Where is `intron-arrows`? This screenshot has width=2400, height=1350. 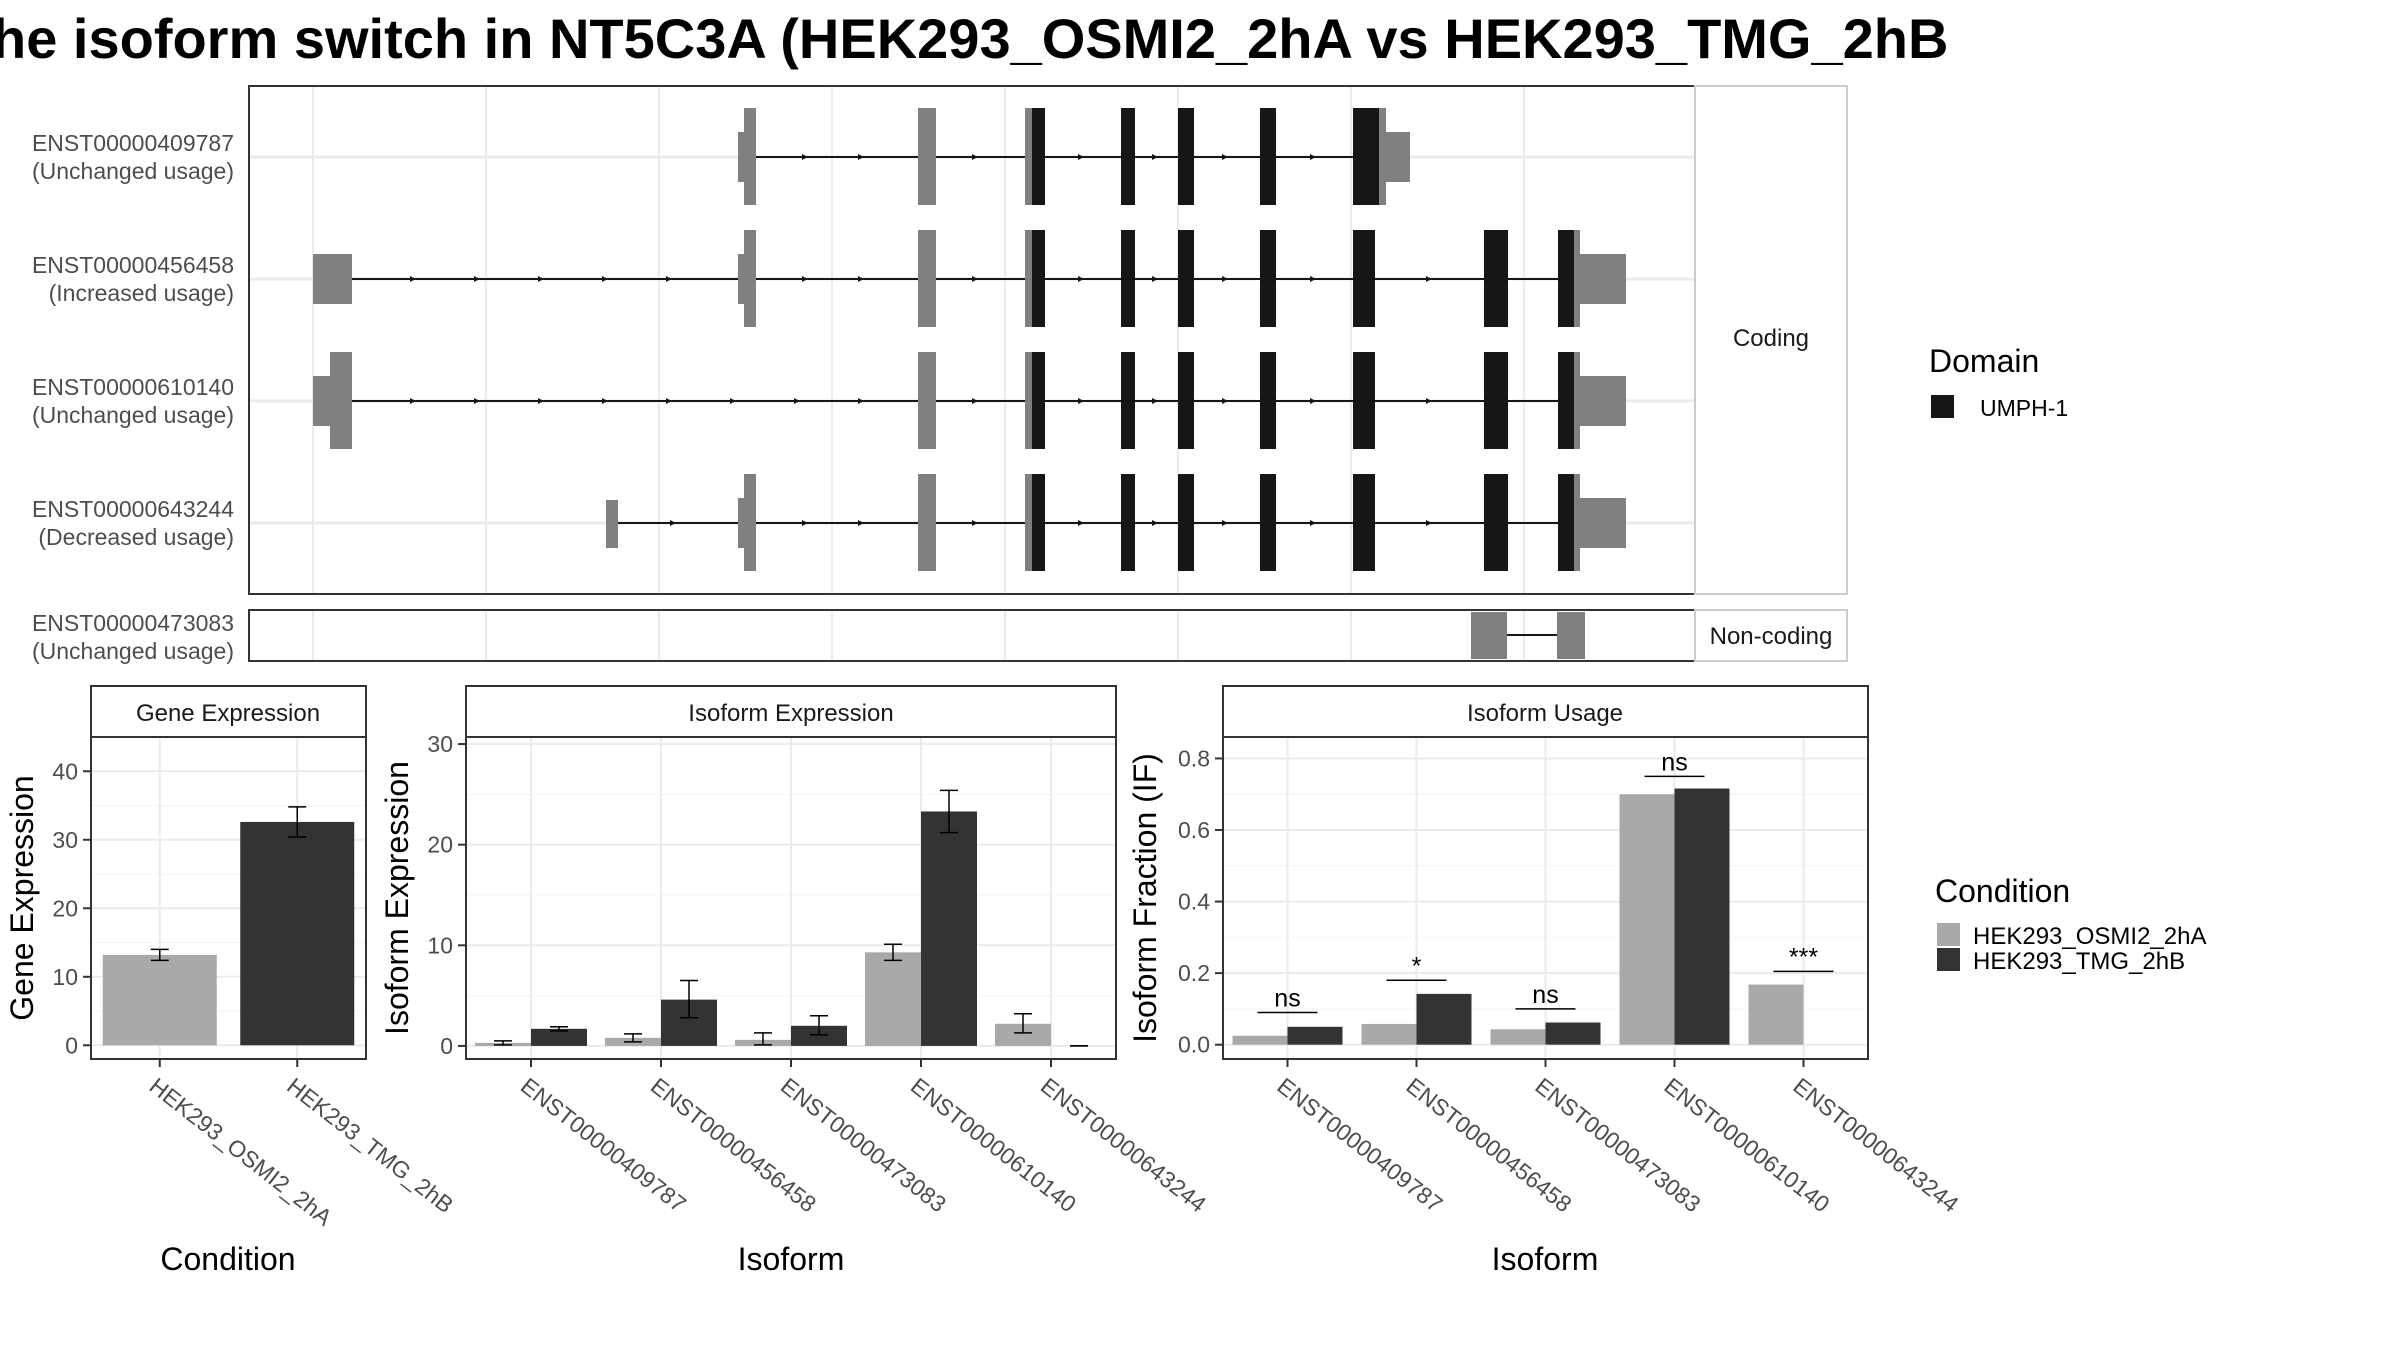 intron-arrows is located at coordinates (921, 279).